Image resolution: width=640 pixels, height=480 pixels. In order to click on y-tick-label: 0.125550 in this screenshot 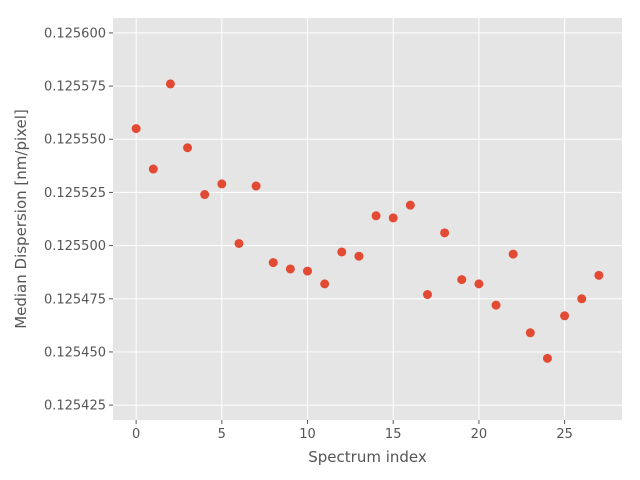, I will do `click(75, 140)`.